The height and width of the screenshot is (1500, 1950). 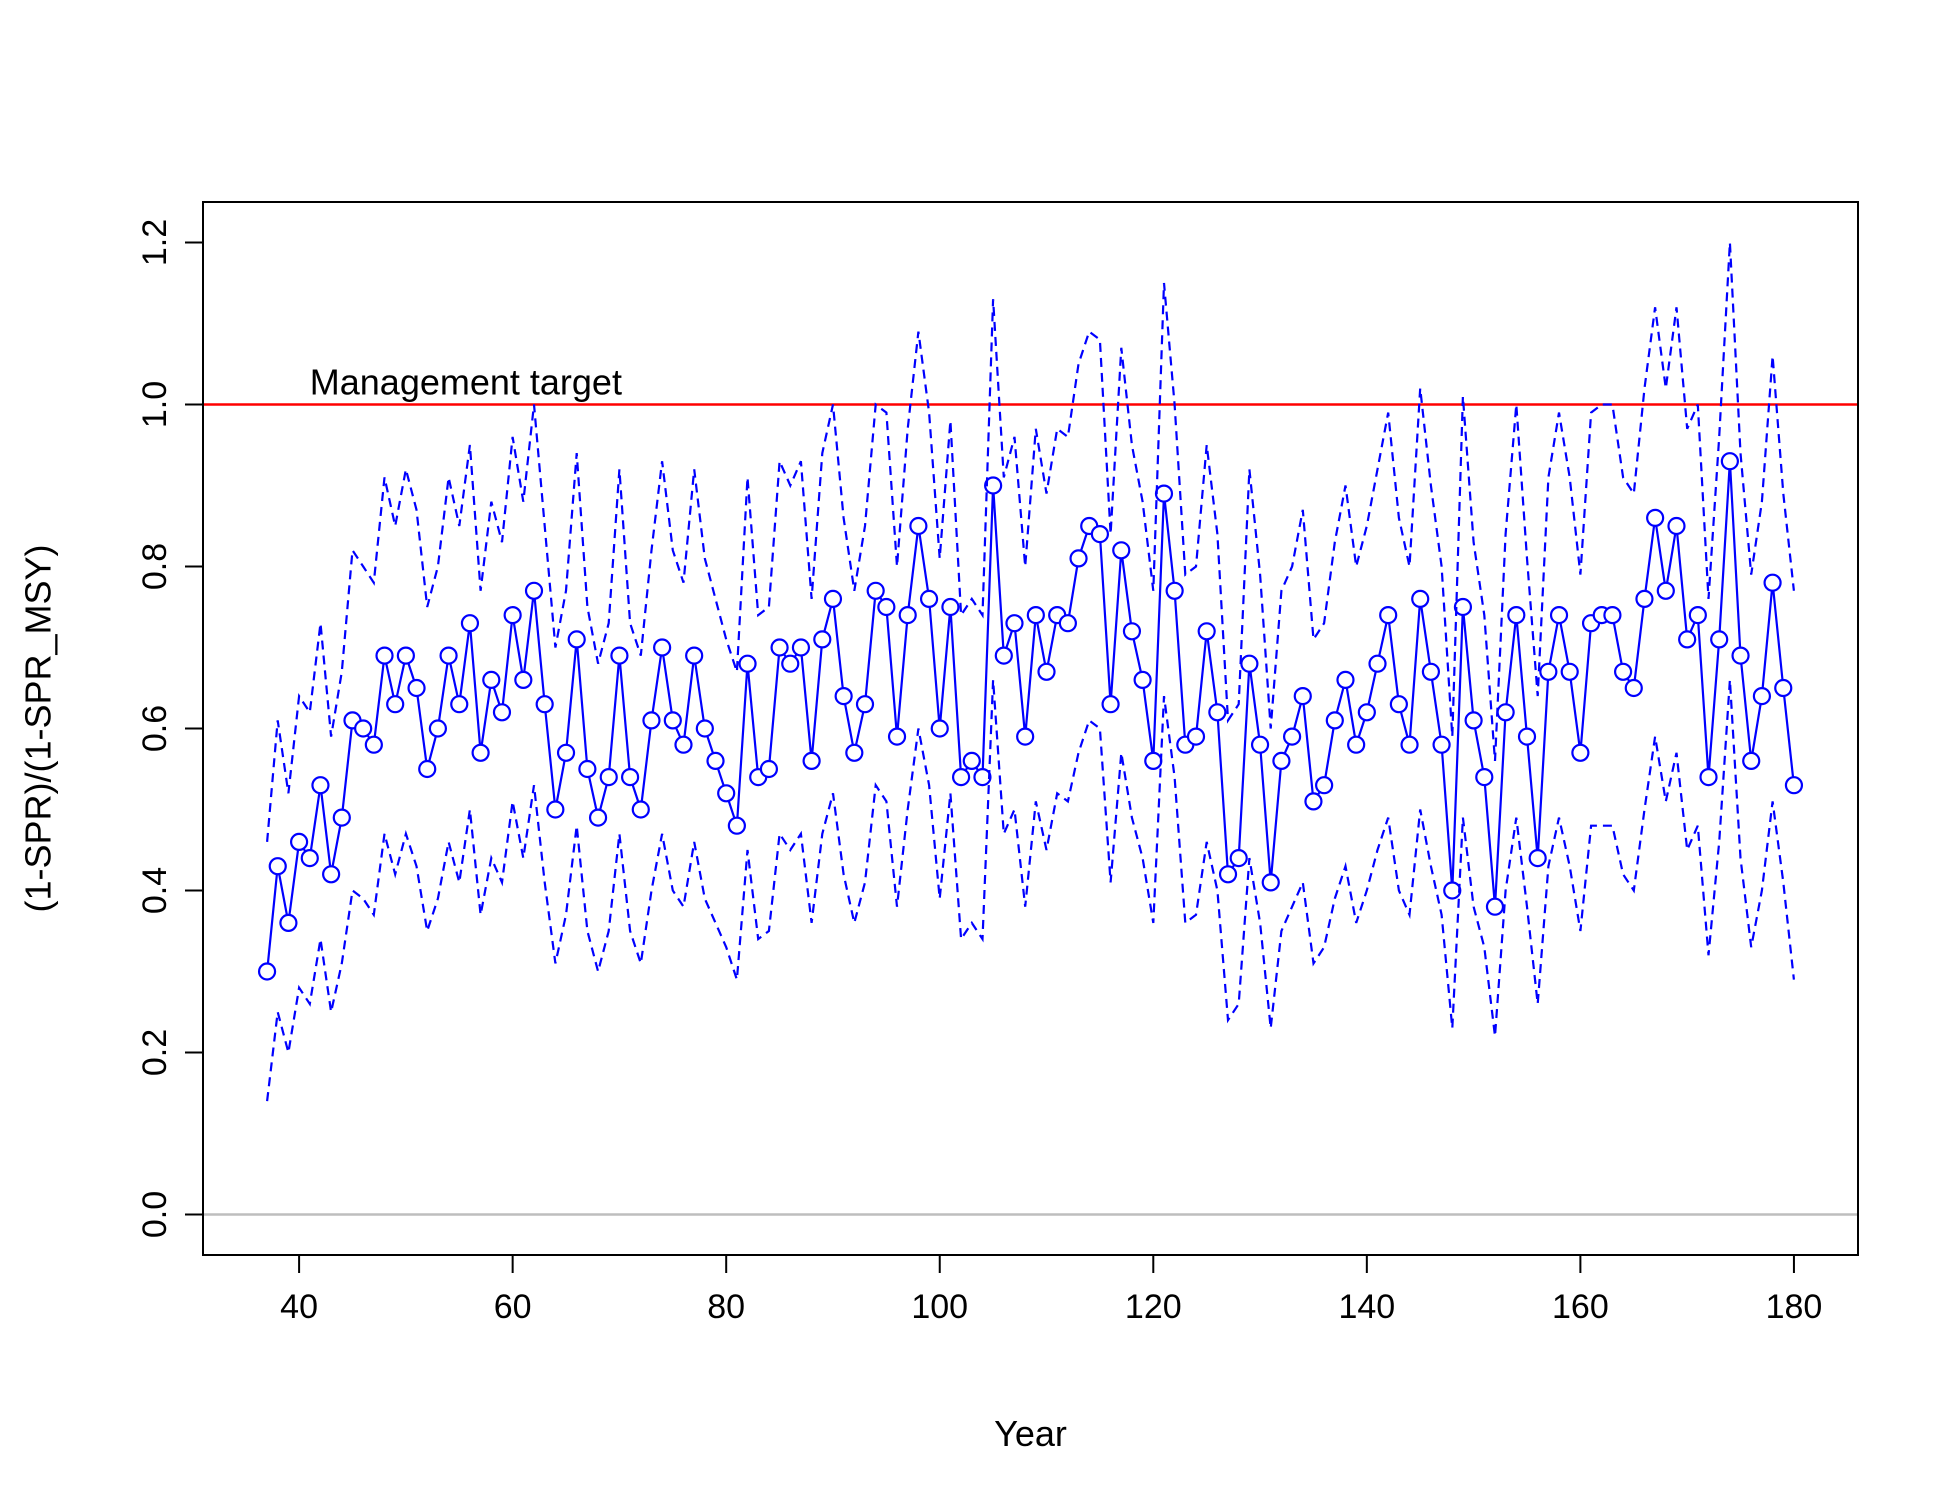 I want to click on y-tick-label: 1.0, so click(x=155, y=404).